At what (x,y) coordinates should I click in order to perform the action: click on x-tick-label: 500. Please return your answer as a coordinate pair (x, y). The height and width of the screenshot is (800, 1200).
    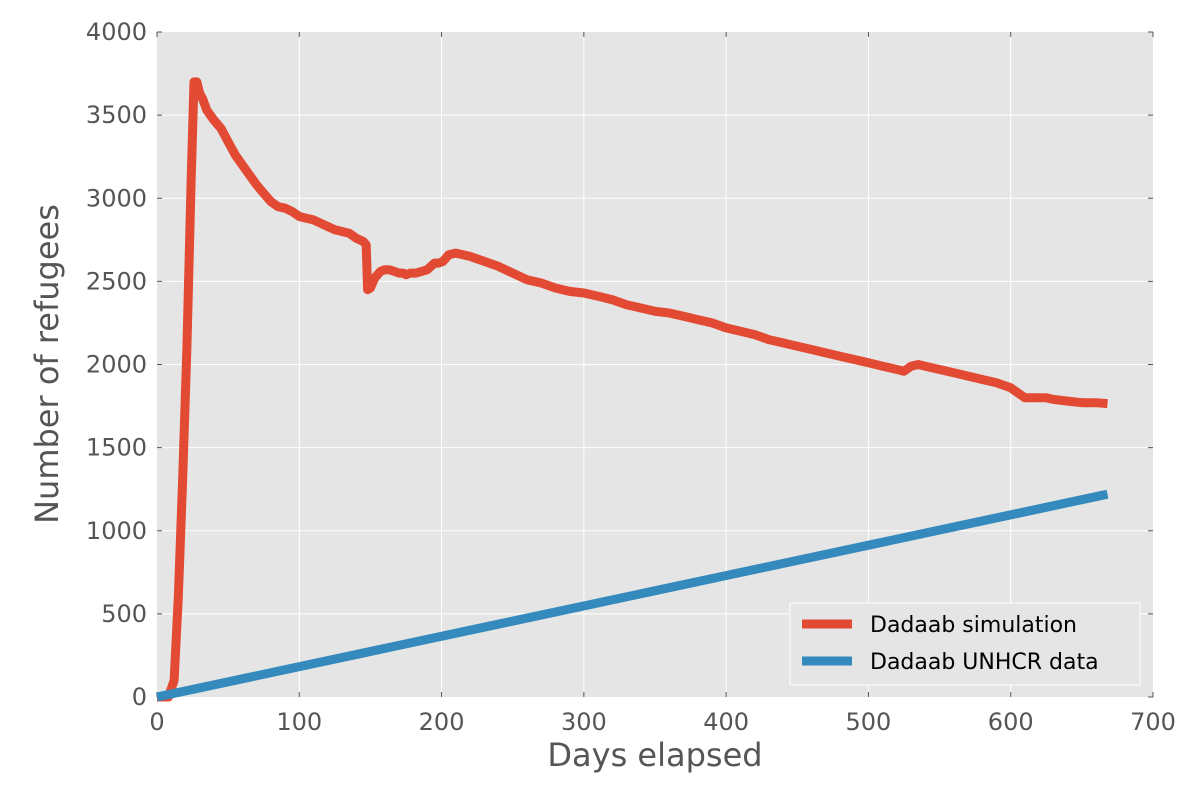
    Looking at the image, I should click on (869, 722).